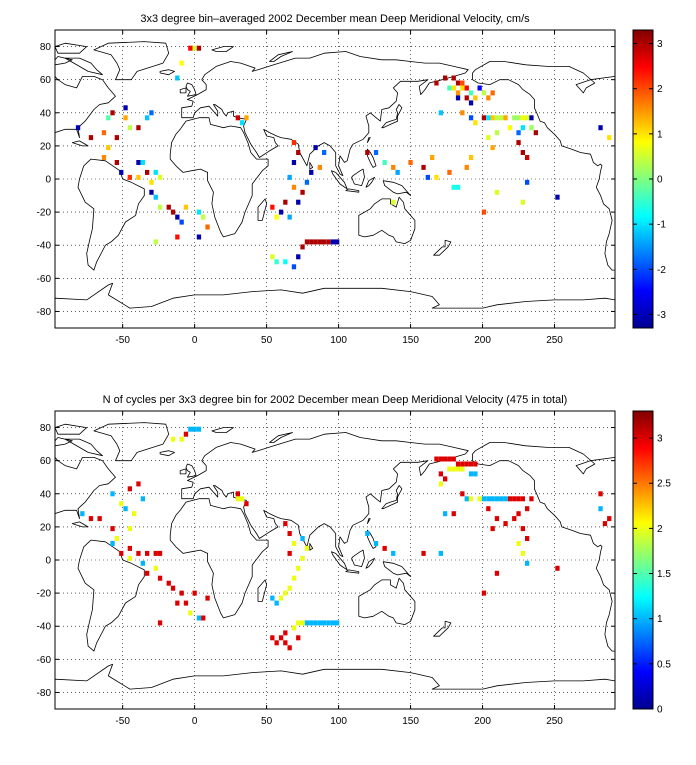 Image resolution: width=696 pixels, height=765 pixels. I want to click on x-tick-label: 100, so click(338, 340).